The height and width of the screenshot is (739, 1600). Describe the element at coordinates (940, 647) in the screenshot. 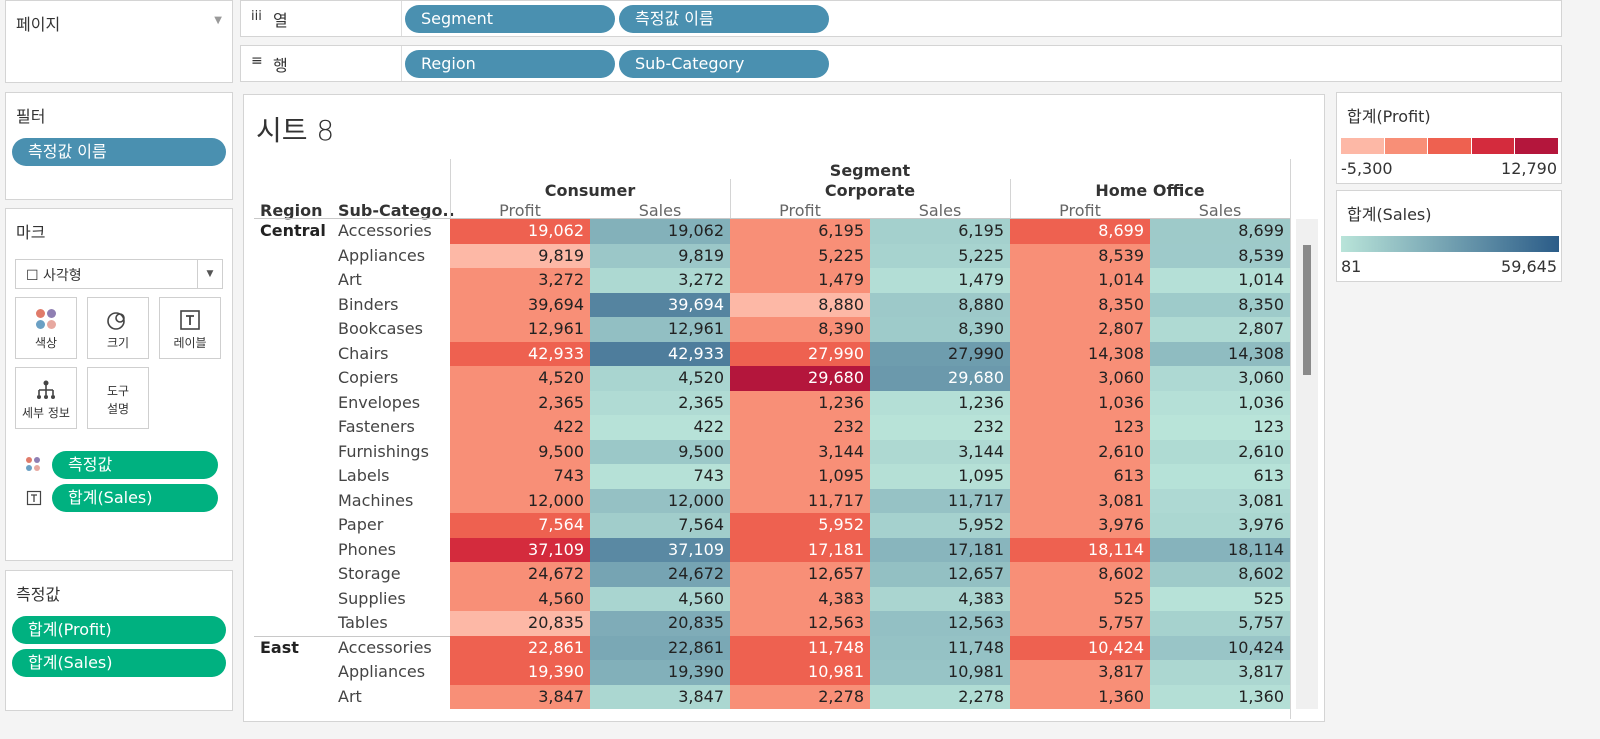

I see `sales-cell: 11,748` at that location.